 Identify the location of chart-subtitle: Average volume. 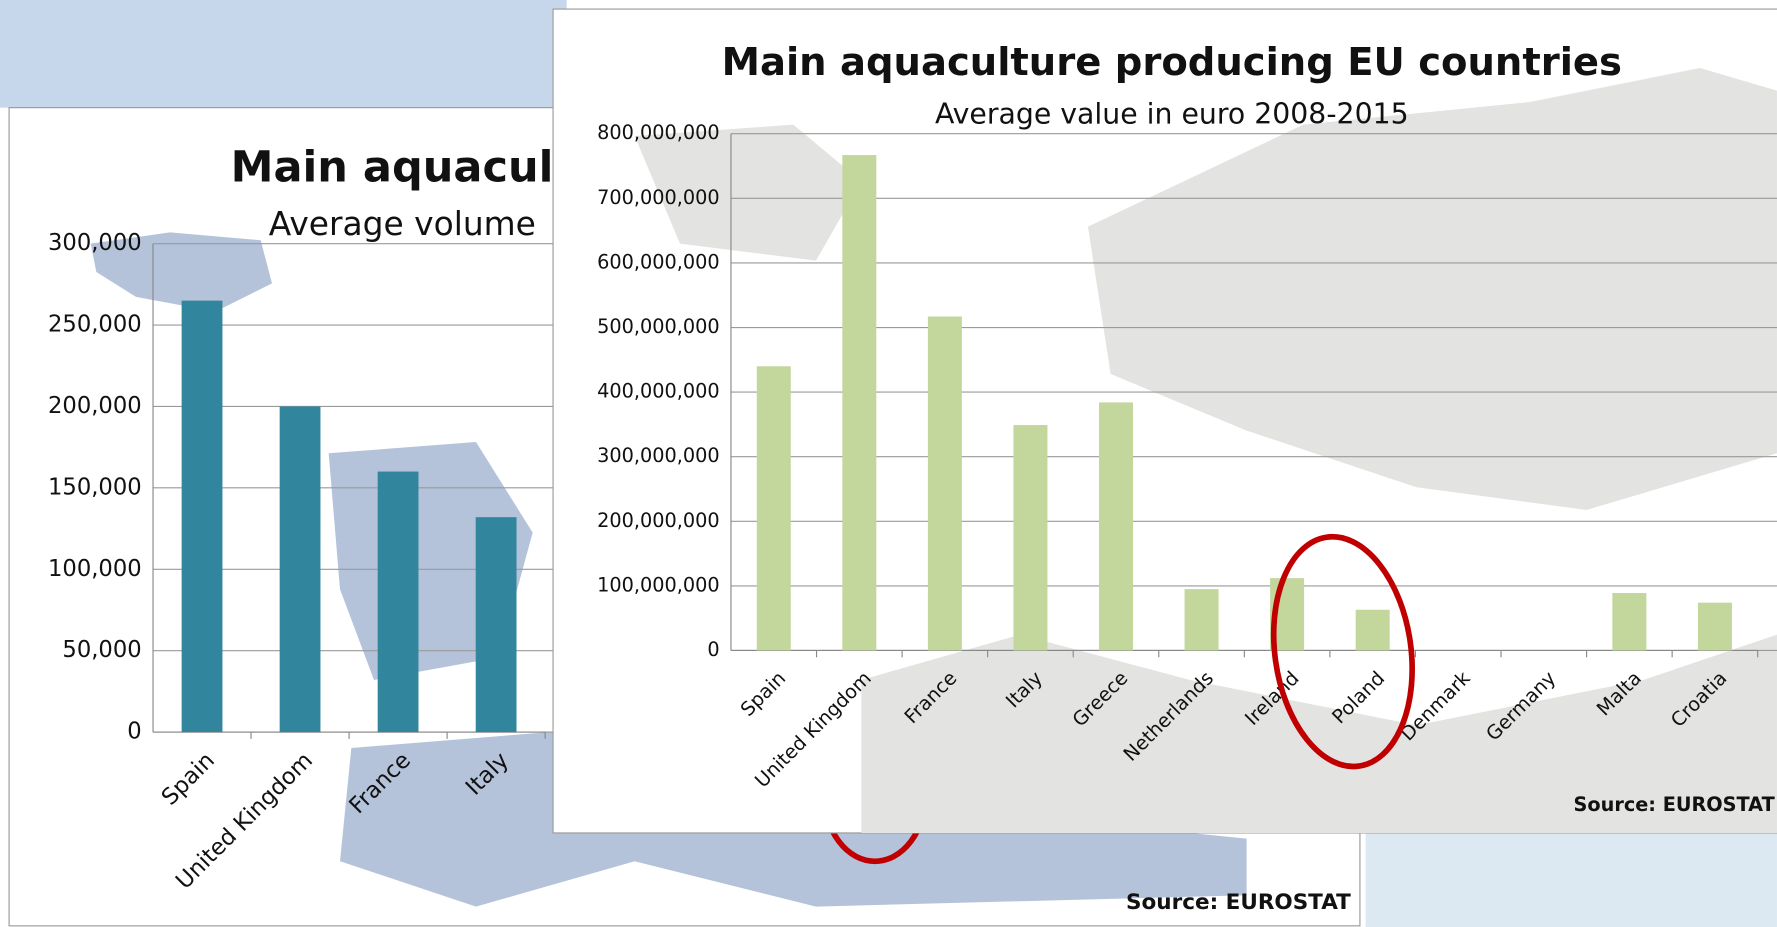
(402, 223).